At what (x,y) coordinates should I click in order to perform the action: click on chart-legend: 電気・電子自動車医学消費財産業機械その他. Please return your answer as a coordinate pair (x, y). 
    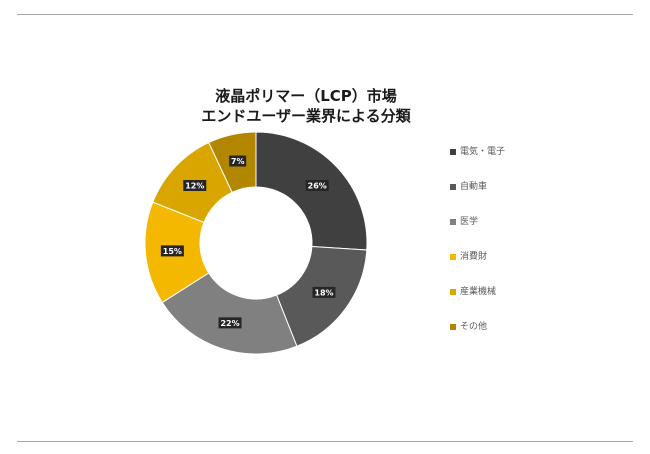
    Looking at the image, I should click on (477, 251).